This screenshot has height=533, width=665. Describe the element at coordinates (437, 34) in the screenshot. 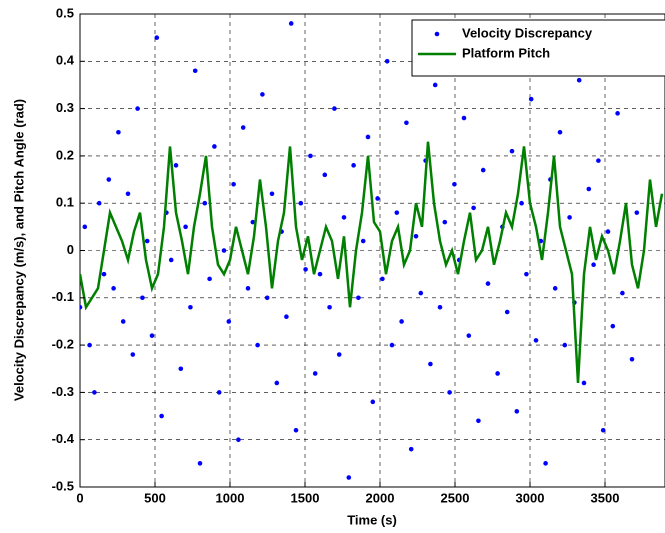

I see `legend-marker` at that location.